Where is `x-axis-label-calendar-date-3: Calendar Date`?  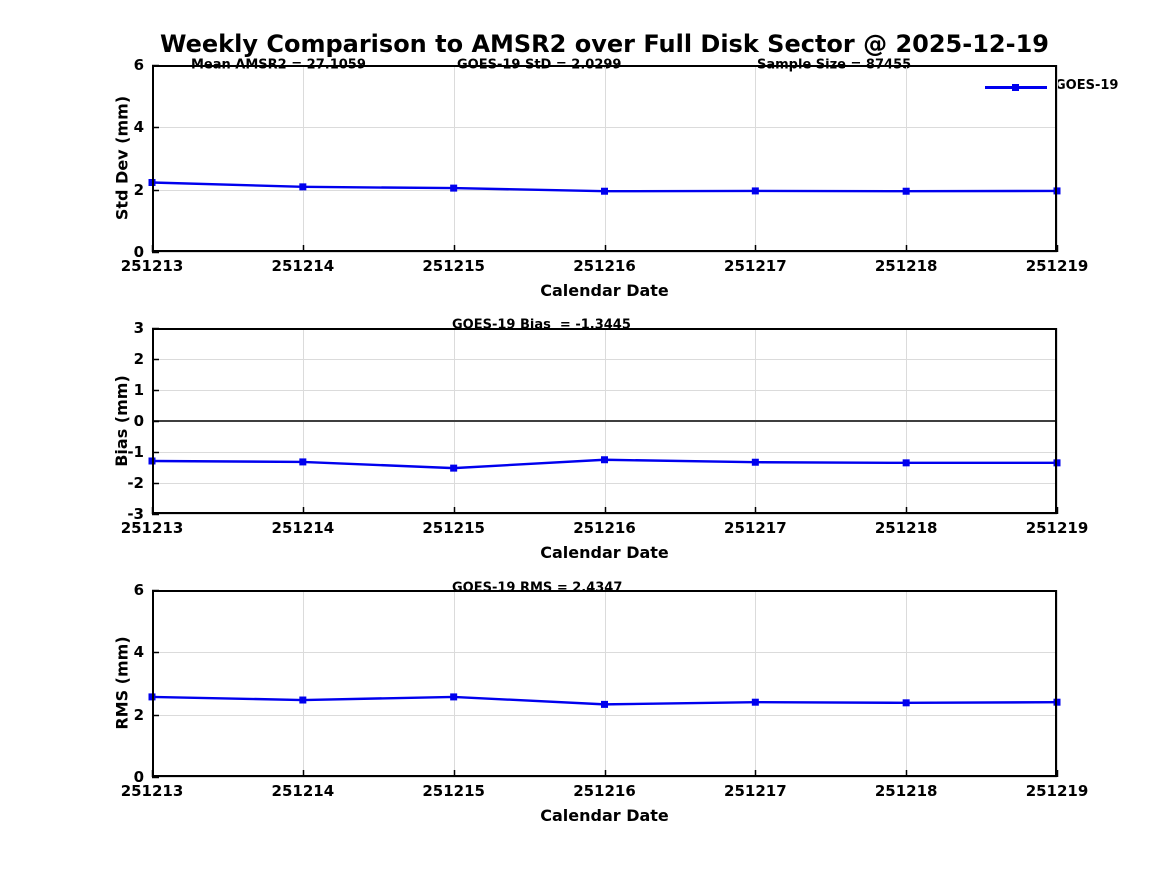
x-axis-label-calendar-date-3: Calendar Date is located at coordinates (604, 815).